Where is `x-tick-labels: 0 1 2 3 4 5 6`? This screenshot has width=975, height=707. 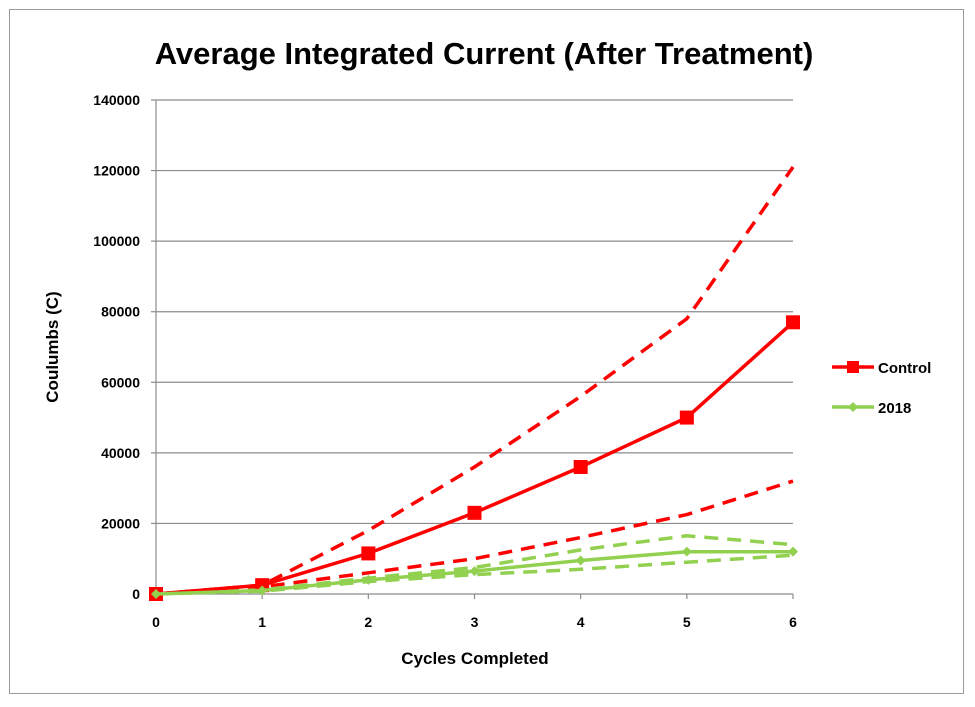
x-tick-labels: 0 1 2 3 4 5 6 is located at coordinates (474, 622).